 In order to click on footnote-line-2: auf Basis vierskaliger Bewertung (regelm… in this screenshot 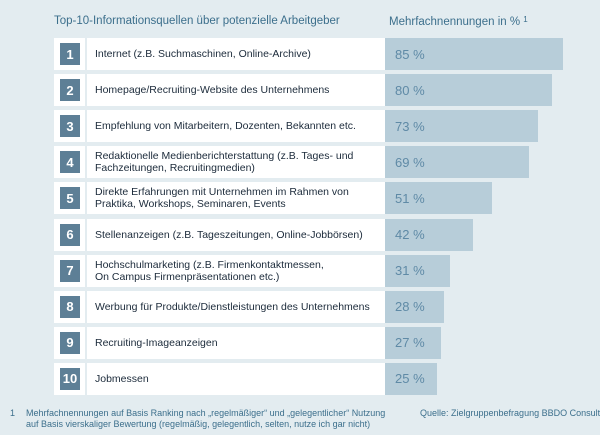, I will do `click(197, 424)`.